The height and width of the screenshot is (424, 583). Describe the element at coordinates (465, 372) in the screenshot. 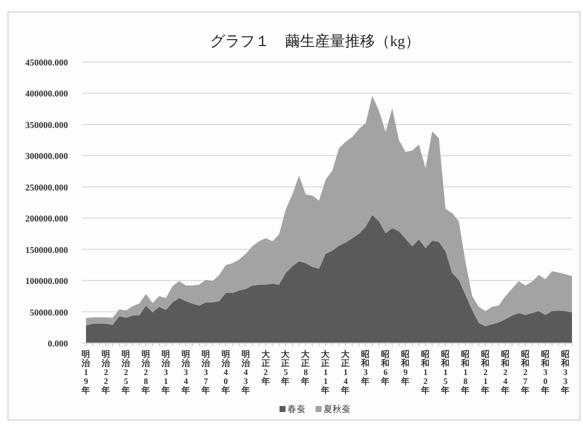

I see `x-tick-label: 昭和18年` at that location.